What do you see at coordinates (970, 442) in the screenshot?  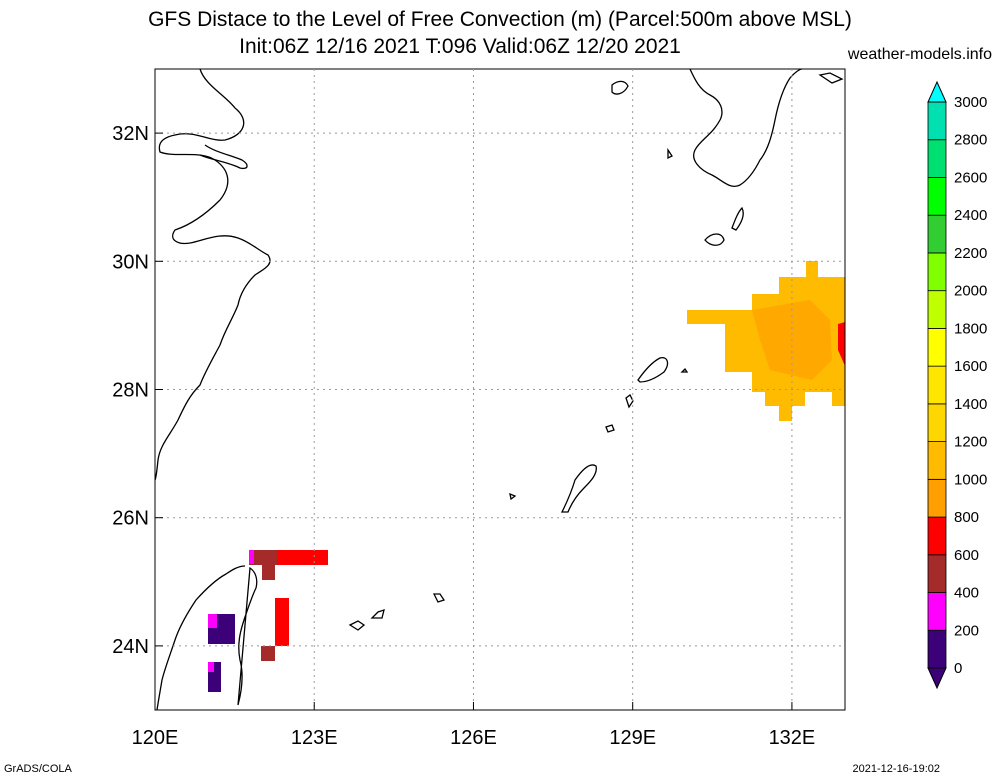 I see `colorbar-label: 1200` at bounding box center [970, 442].